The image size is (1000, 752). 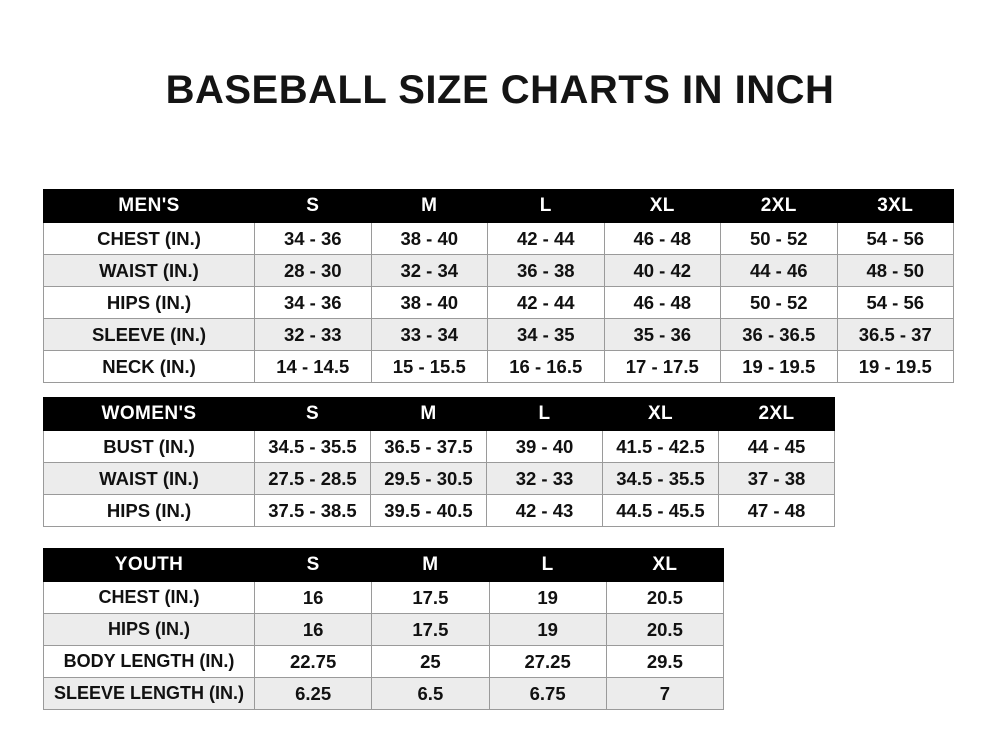 I want to click on youth-header-l: L, so click(x=547, y=565).